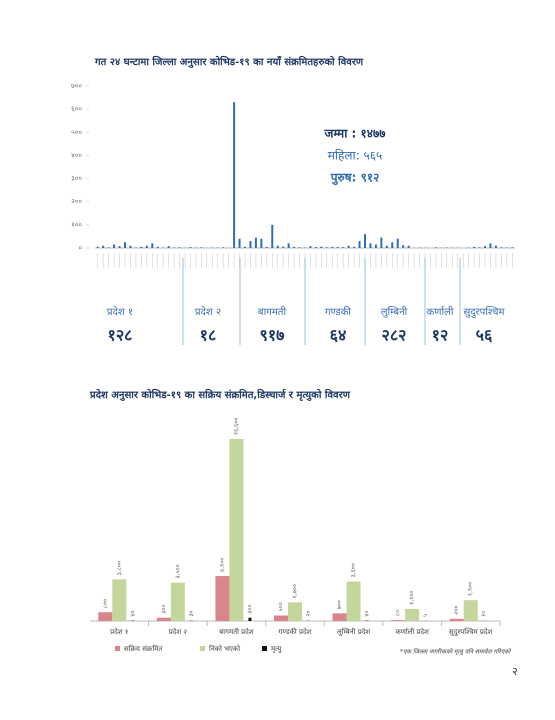 This screenshot has width=555, height=720. I want to click on province-total: ९१७, so click(272, 335).